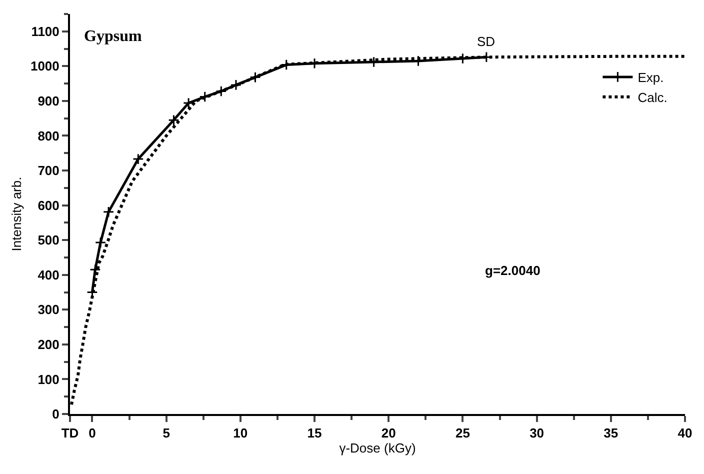 The image size is (704, 474). Describe the element at coordinates (377, 448) in the screenshot. I see `x-axis-title: γ-Dose (kGy)` at that location.